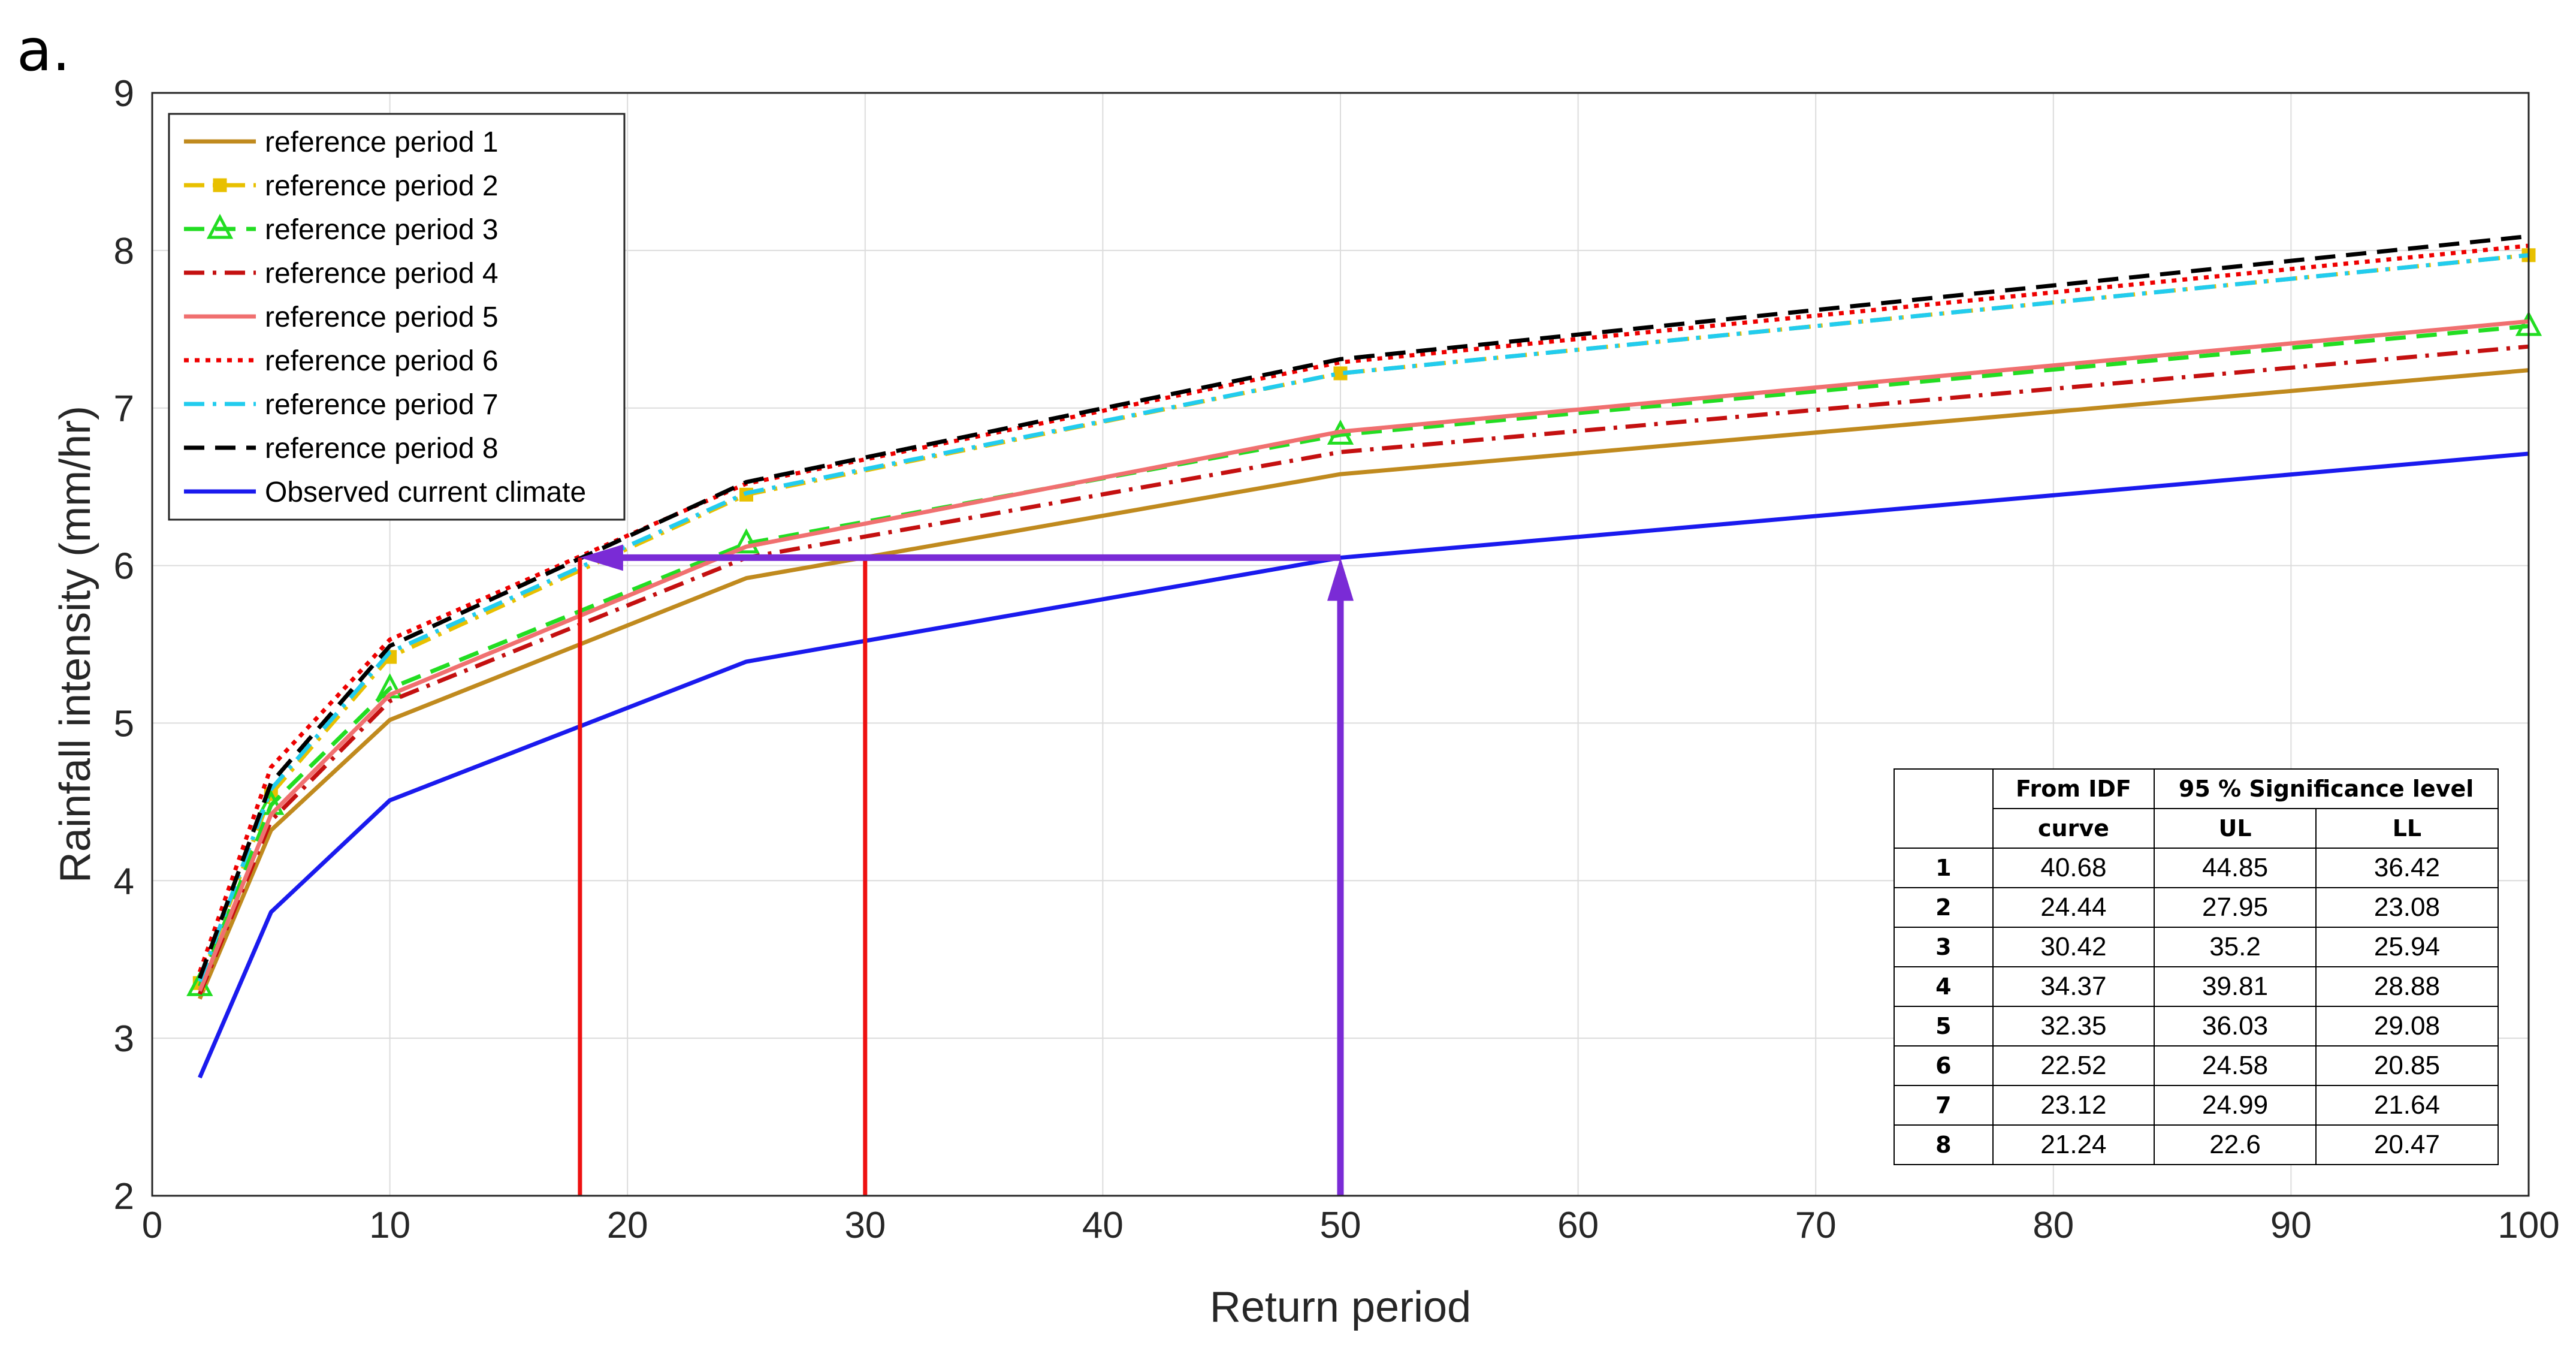 The height and width of the screenshot is (1345, 2576). What do you see at coordinates (2236, 1065) in the screenshot?
I see `table-cell: 24.58` at bounding box center [2236, 1065].